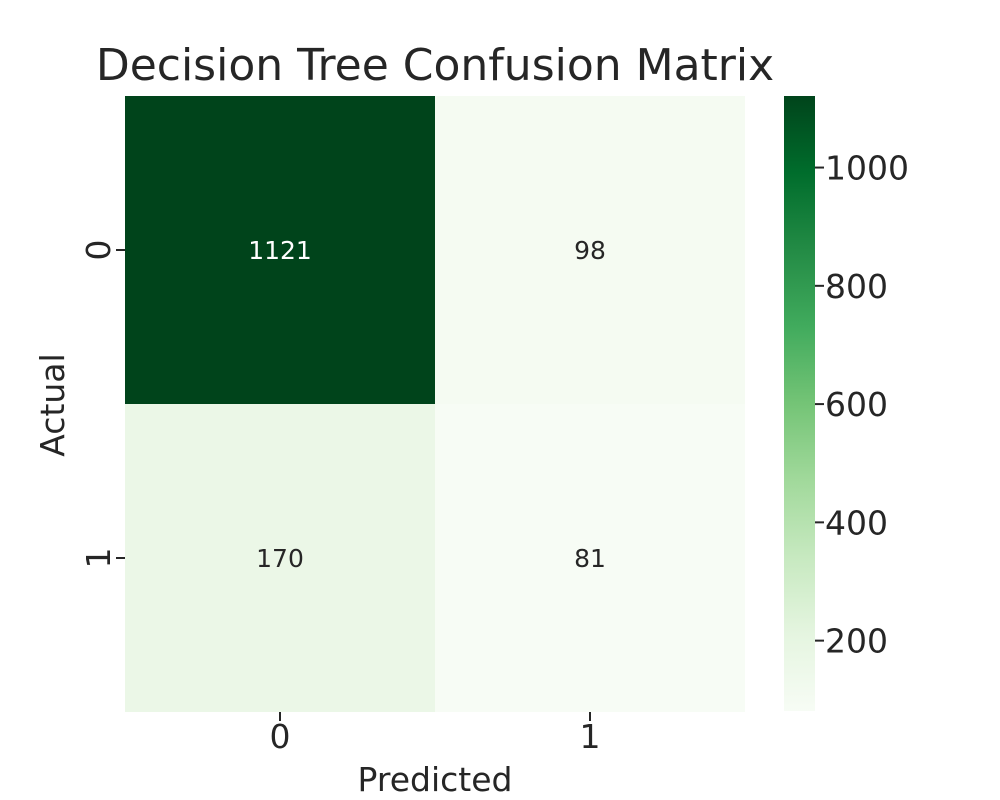  What do you see at coordinates (856, 404) in the screenshot?
I see `colorbar-tick-label-600: 600` at bounding box center [856, 404].